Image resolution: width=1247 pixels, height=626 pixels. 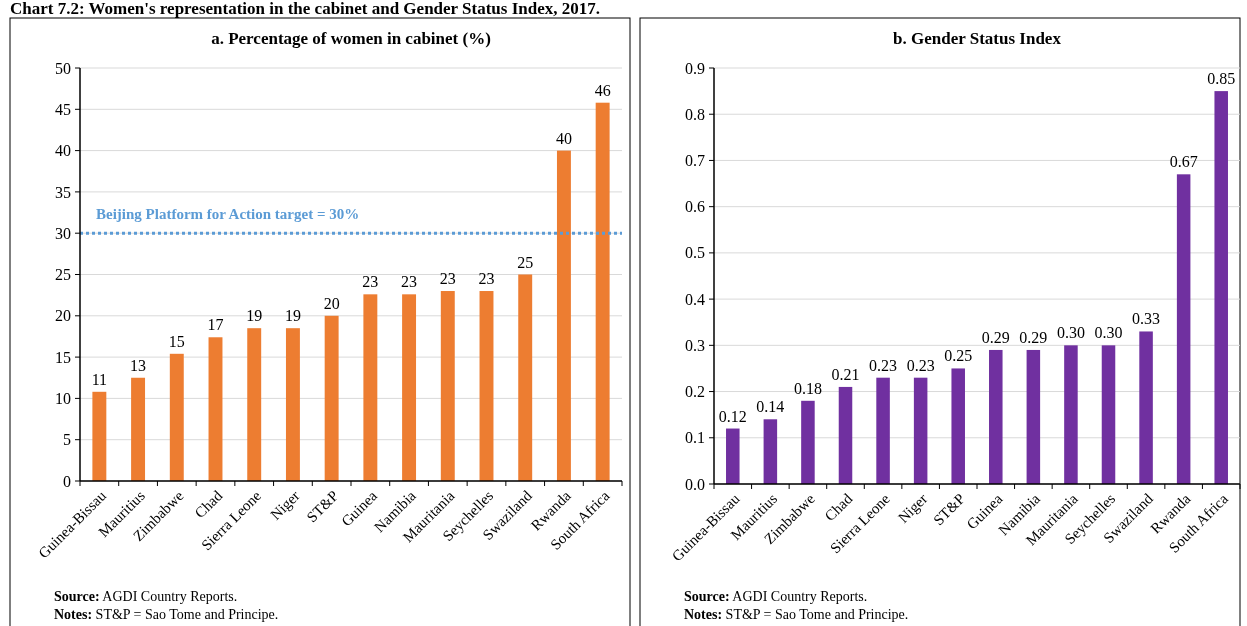 What do you see at coordinates (525, 262) in the screenshot?
I see `data-label: 25` at bounding box center [525, 262].